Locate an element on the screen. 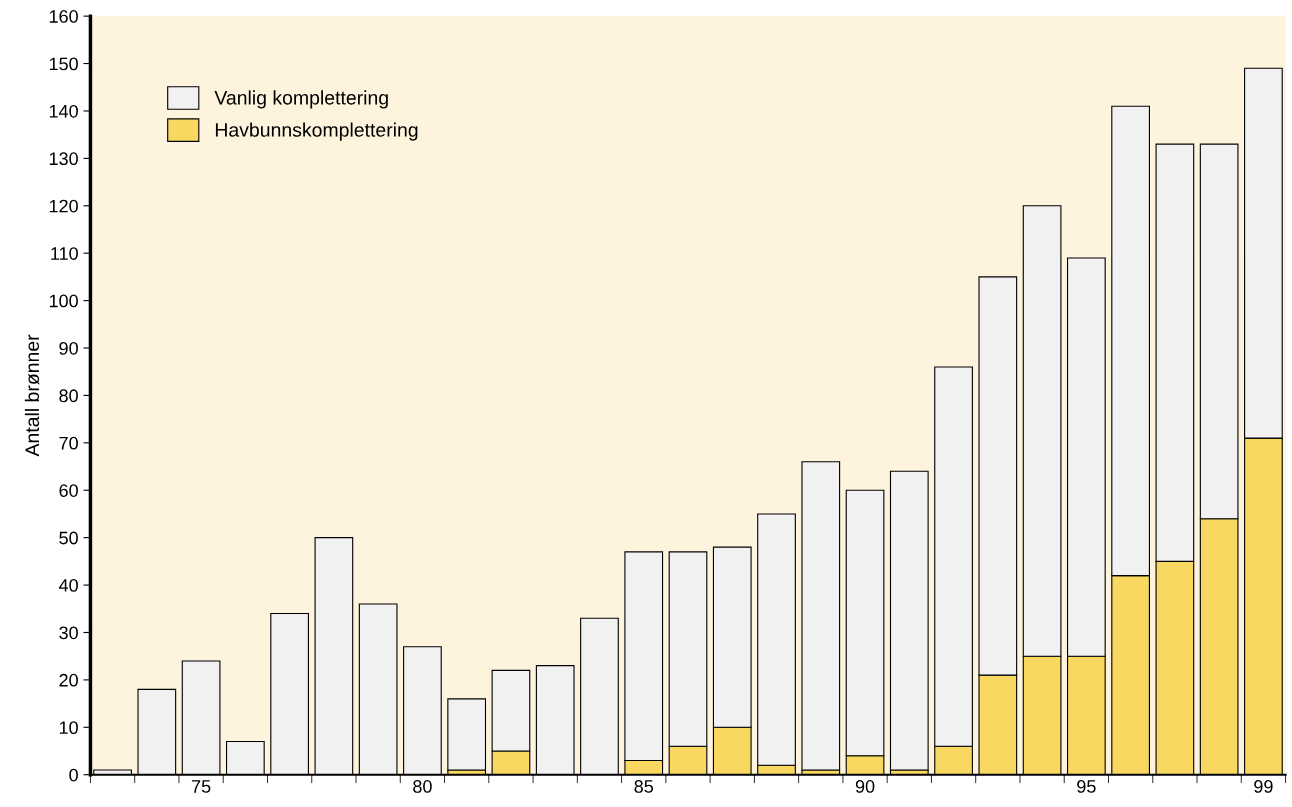 The width and height of the screenshot is (1292, 807). y-tick-label: 120 is located at coordinates (63, 206).